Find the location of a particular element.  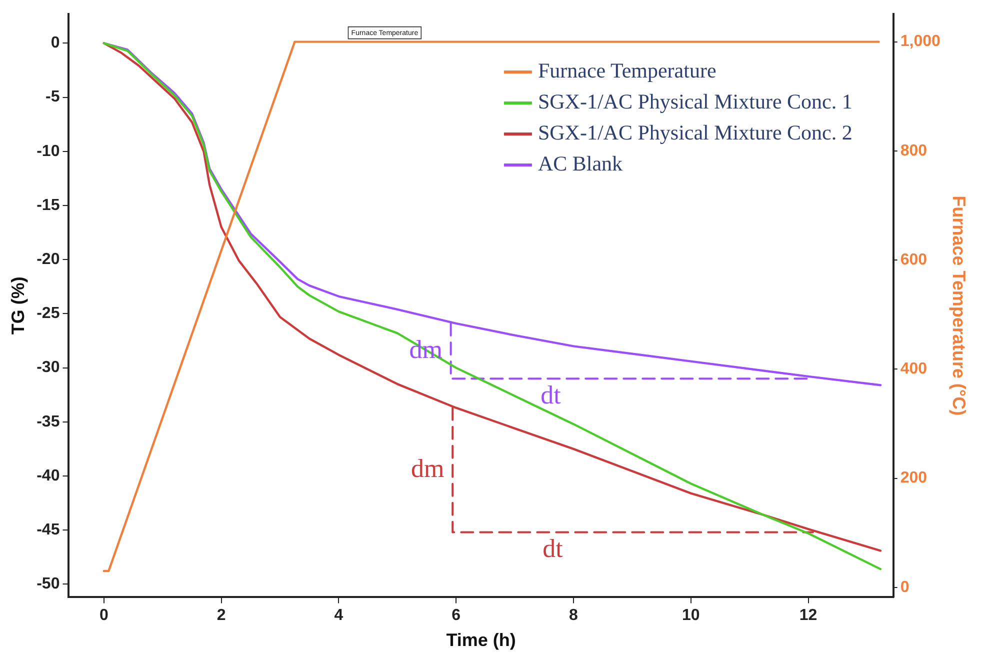

x-tick-label: 0 is located at coordinates (103, 615).